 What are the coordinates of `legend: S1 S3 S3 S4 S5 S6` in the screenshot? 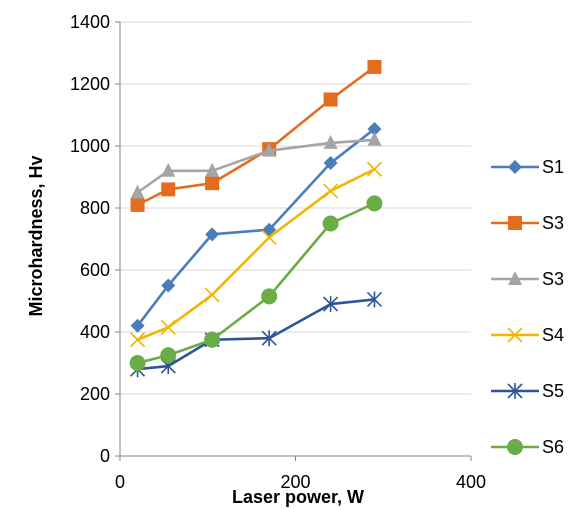 It's located at (527, 307).